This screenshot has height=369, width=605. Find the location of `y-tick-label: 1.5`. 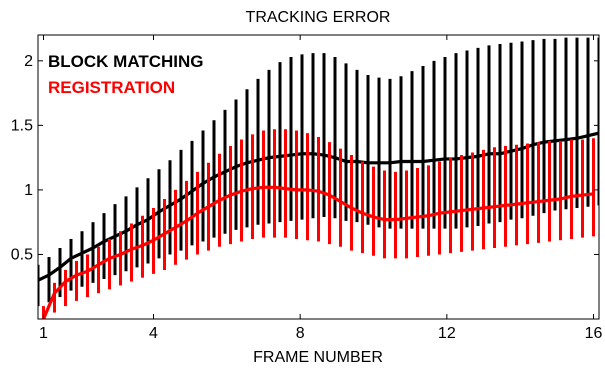

y-tick-label: 1.5 is located at coordinates (22, 125).